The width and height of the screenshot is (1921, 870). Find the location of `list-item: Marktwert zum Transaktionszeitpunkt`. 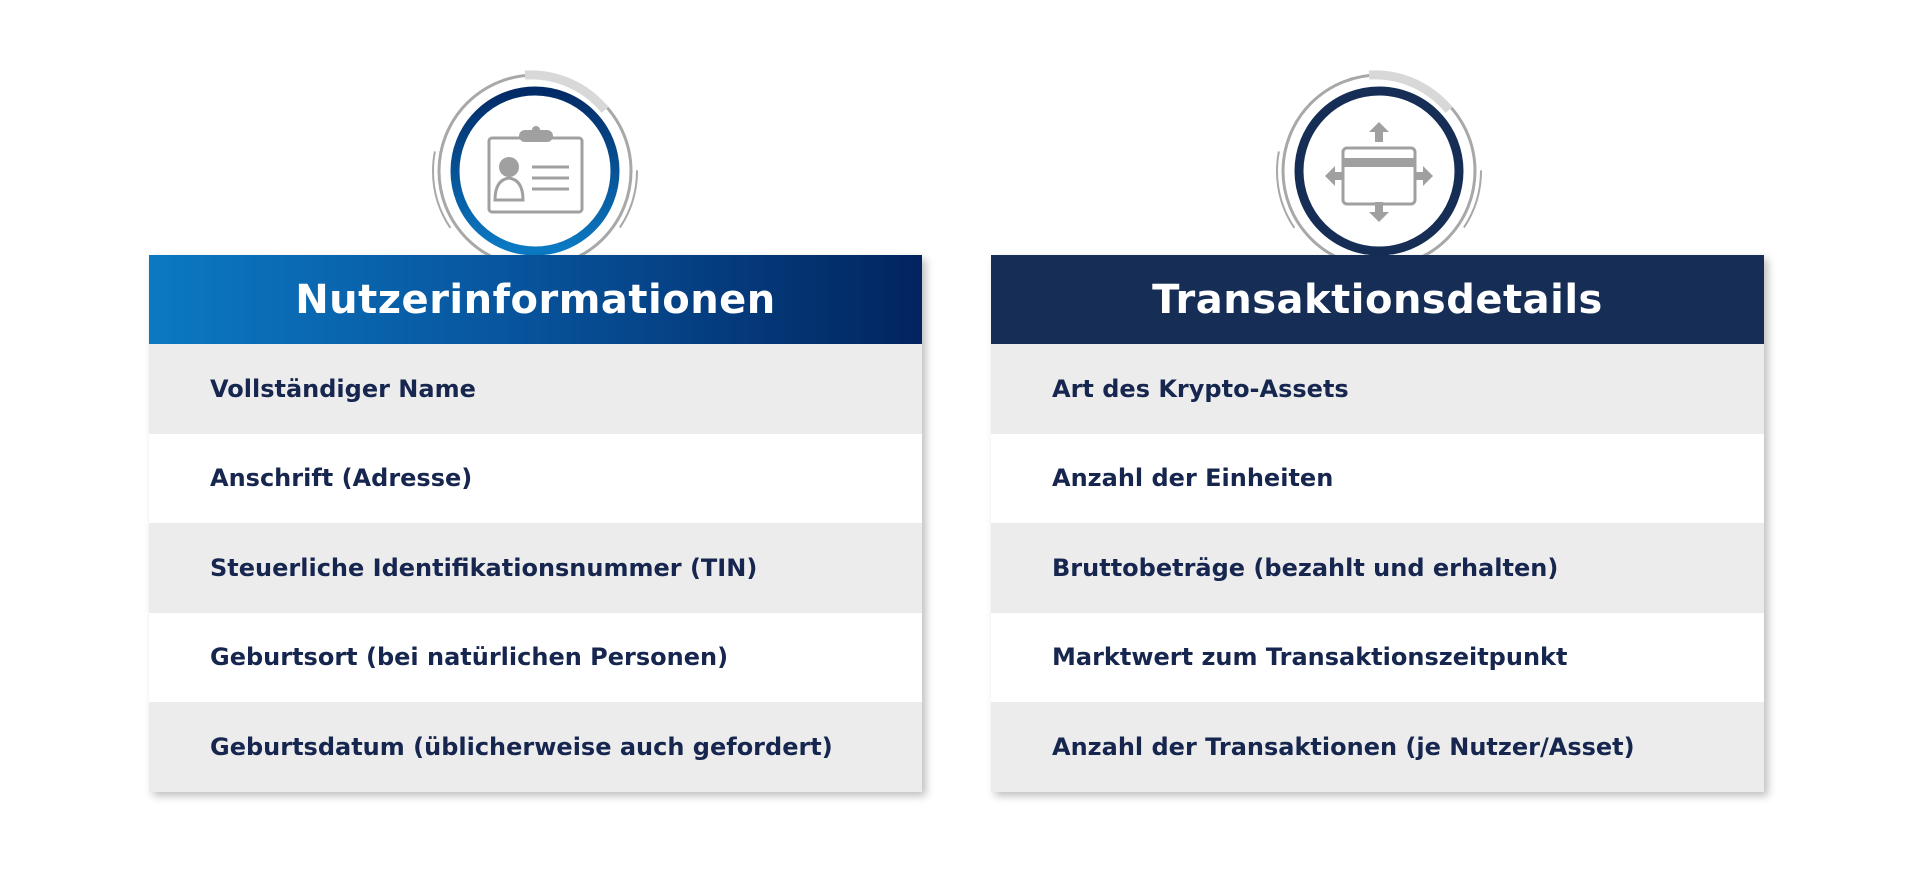

list-item: Marktwert zum Transaktionszeitpunkt is located at coordinates (1377, 657).